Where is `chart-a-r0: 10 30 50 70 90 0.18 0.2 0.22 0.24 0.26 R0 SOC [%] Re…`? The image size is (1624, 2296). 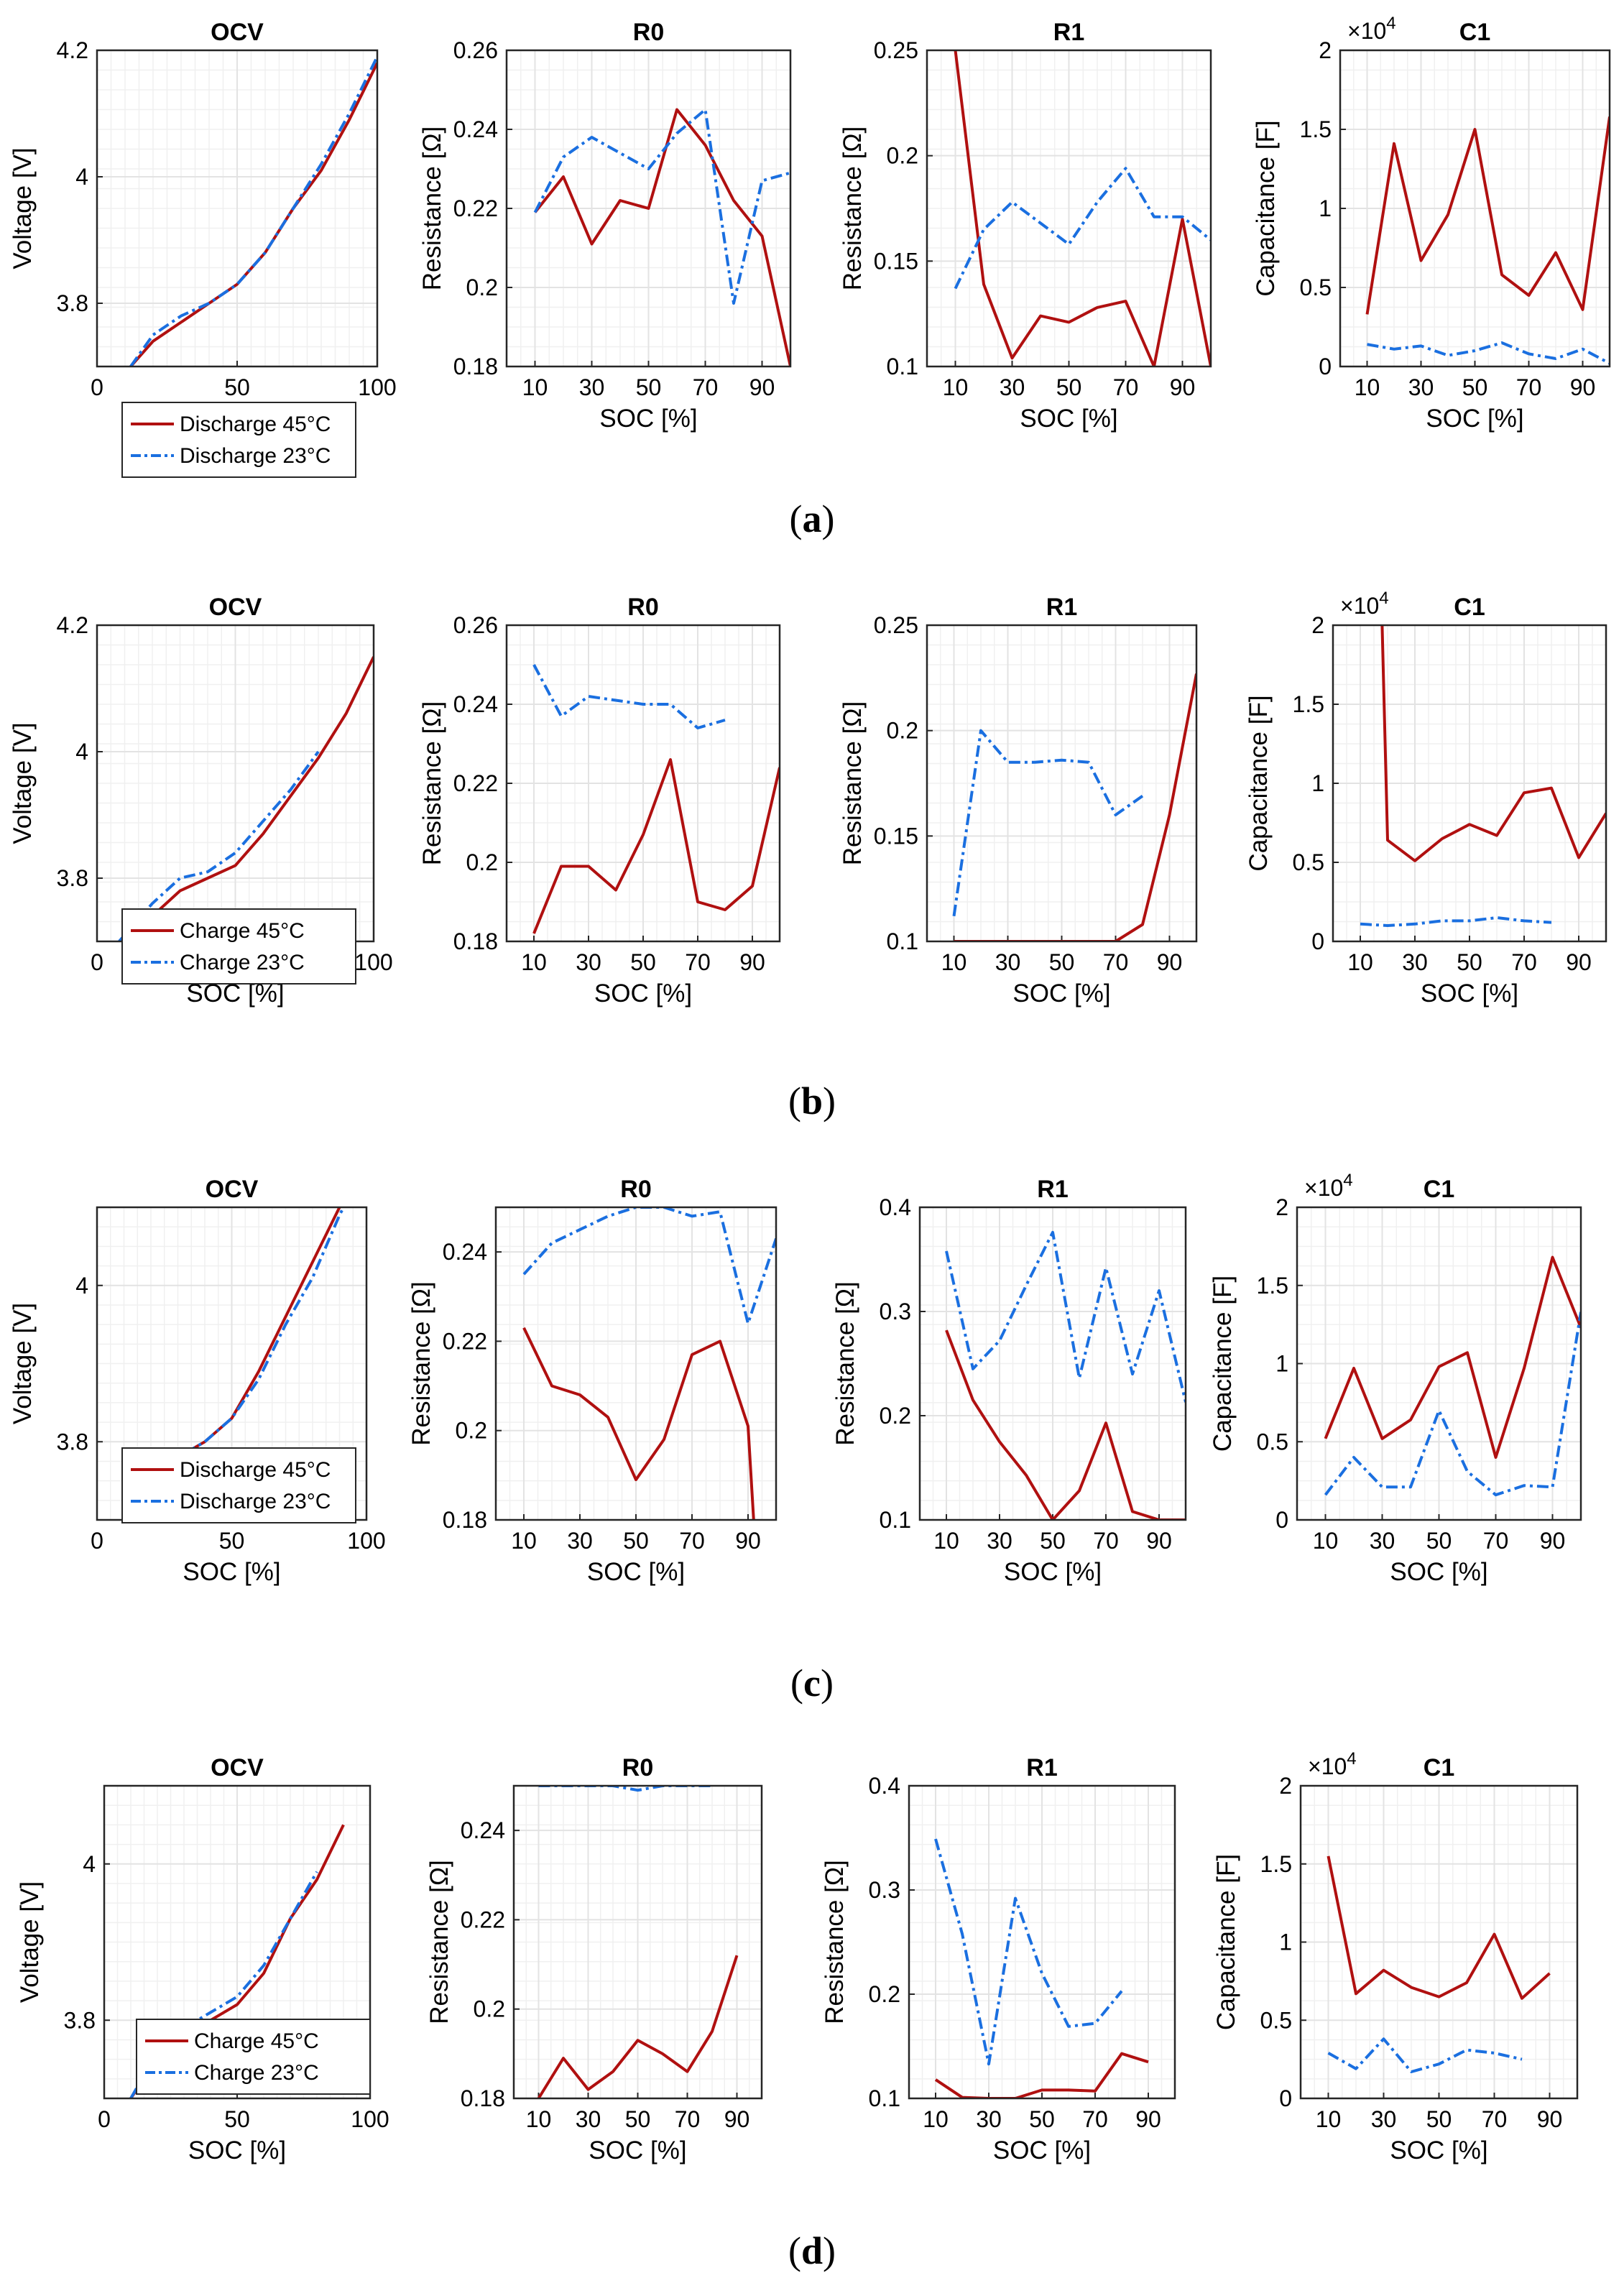
chart-a-r0: 10 30 50 70 90 0.18 0.2 0.22 0.24 0.26 R0 SOC [%] Re… is located at coordinates (605, 226).